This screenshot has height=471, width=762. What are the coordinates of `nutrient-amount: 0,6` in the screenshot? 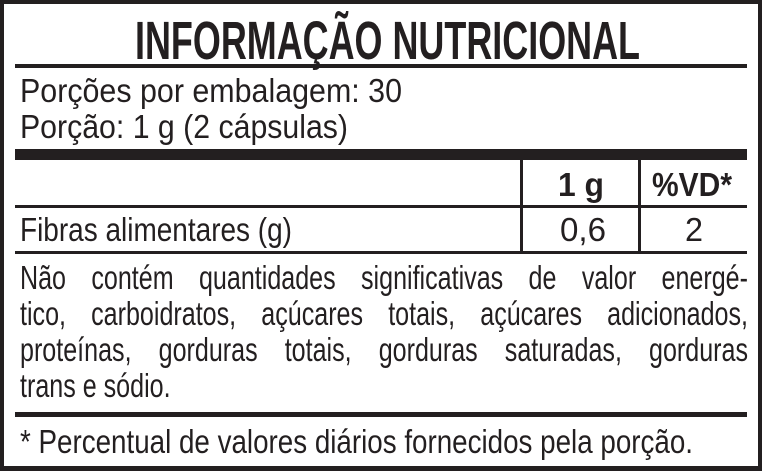 It's located at (583, 229).